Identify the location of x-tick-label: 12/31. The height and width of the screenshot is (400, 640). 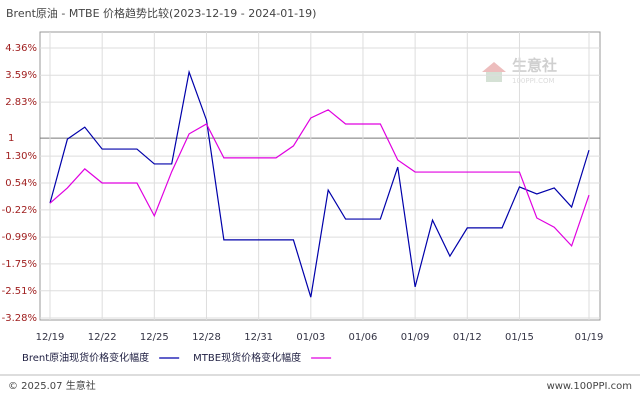
(258, 337).